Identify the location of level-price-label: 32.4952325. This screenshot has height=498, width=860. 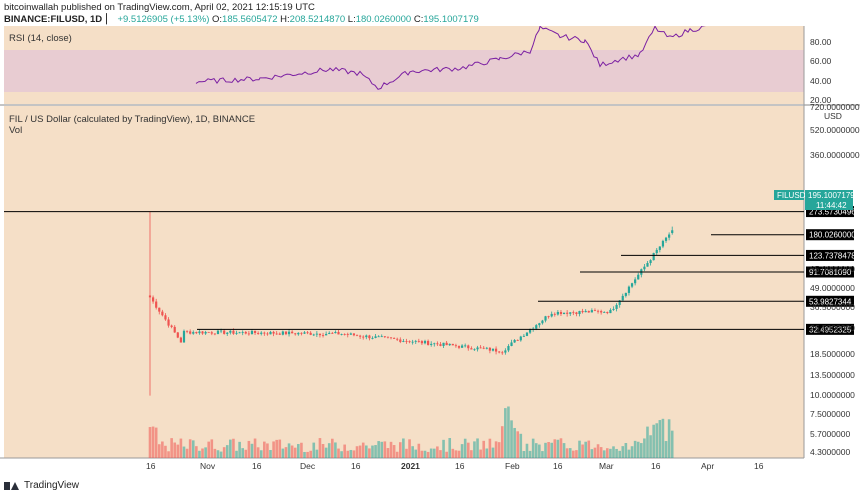
(830, 329).